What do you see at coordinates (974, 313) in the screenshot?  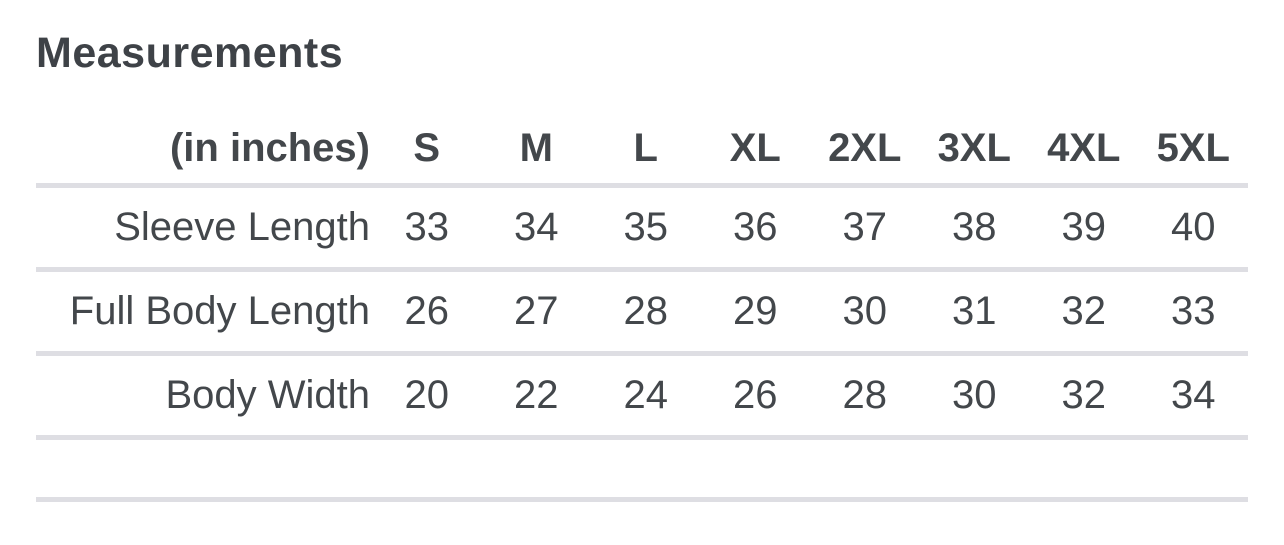 I see `measurement-cell: 31` at bounding box center [974, 313].